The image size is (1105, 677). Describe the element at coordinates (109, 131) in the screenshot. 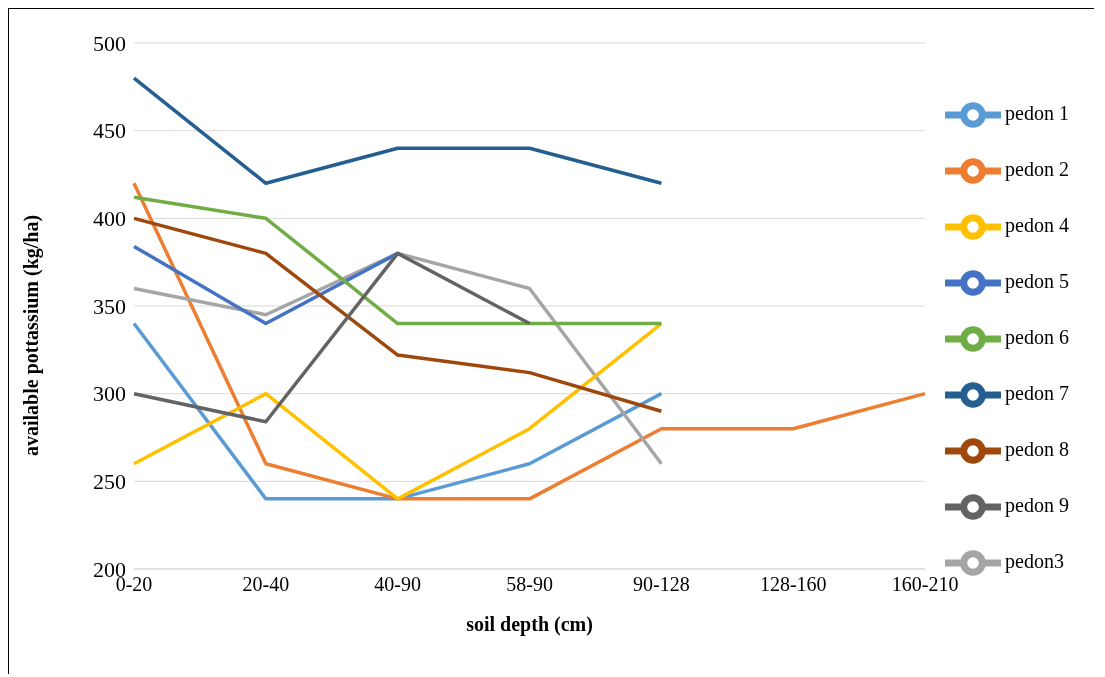

I see `y-tick-label: 450` at that location.